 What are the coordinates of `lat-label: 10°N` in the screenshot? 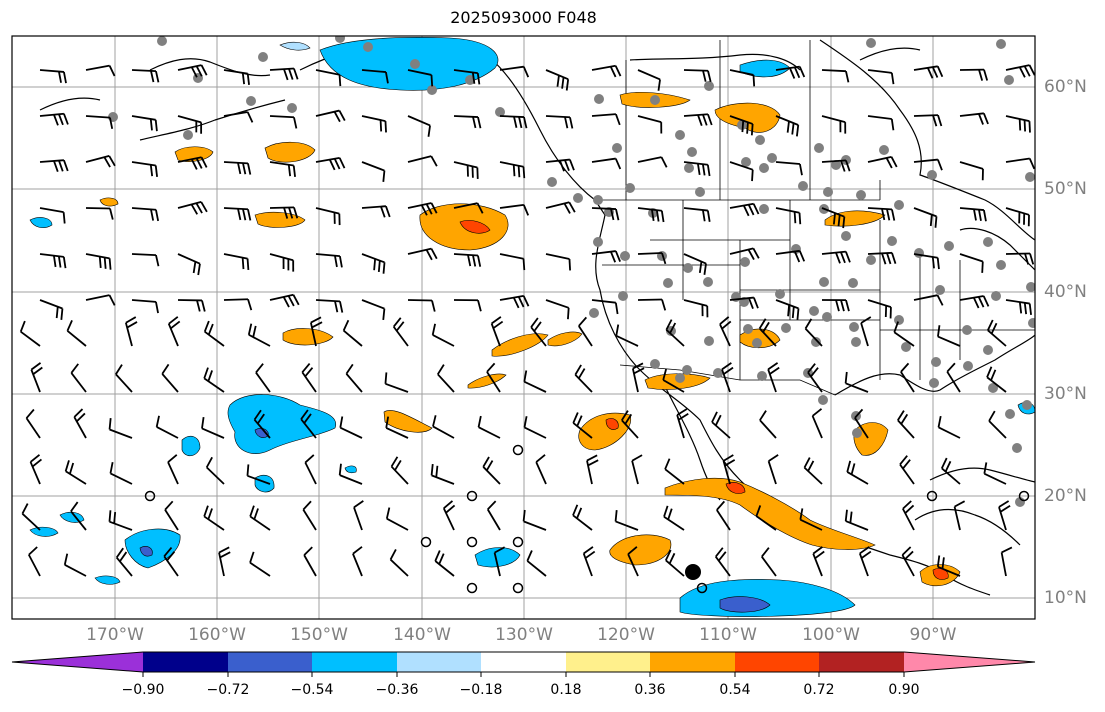 It's located at (1065, 598).